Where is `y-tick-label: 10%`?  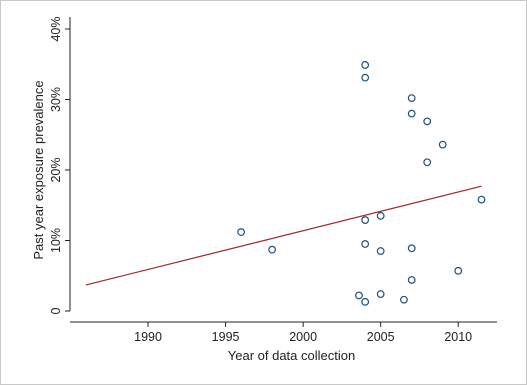
y-tick-label: 10% is located at coordinates (56, 240).